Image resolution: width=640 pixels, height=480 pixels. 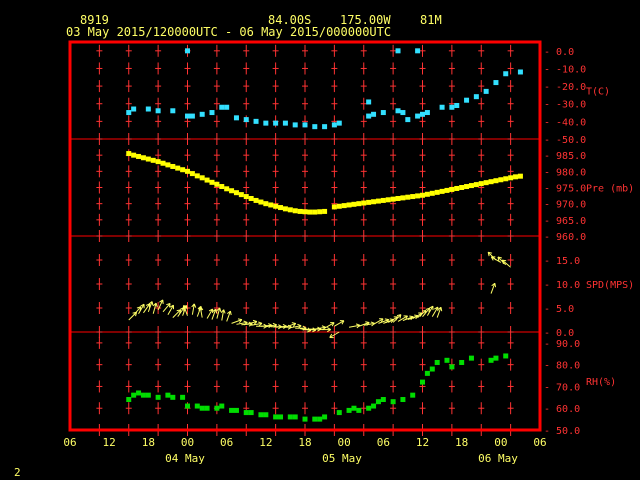 What do you see at coordinates (539, 442) in the screenshot?
I see `x-tick-label: 06` at bounding box center [539, 442].